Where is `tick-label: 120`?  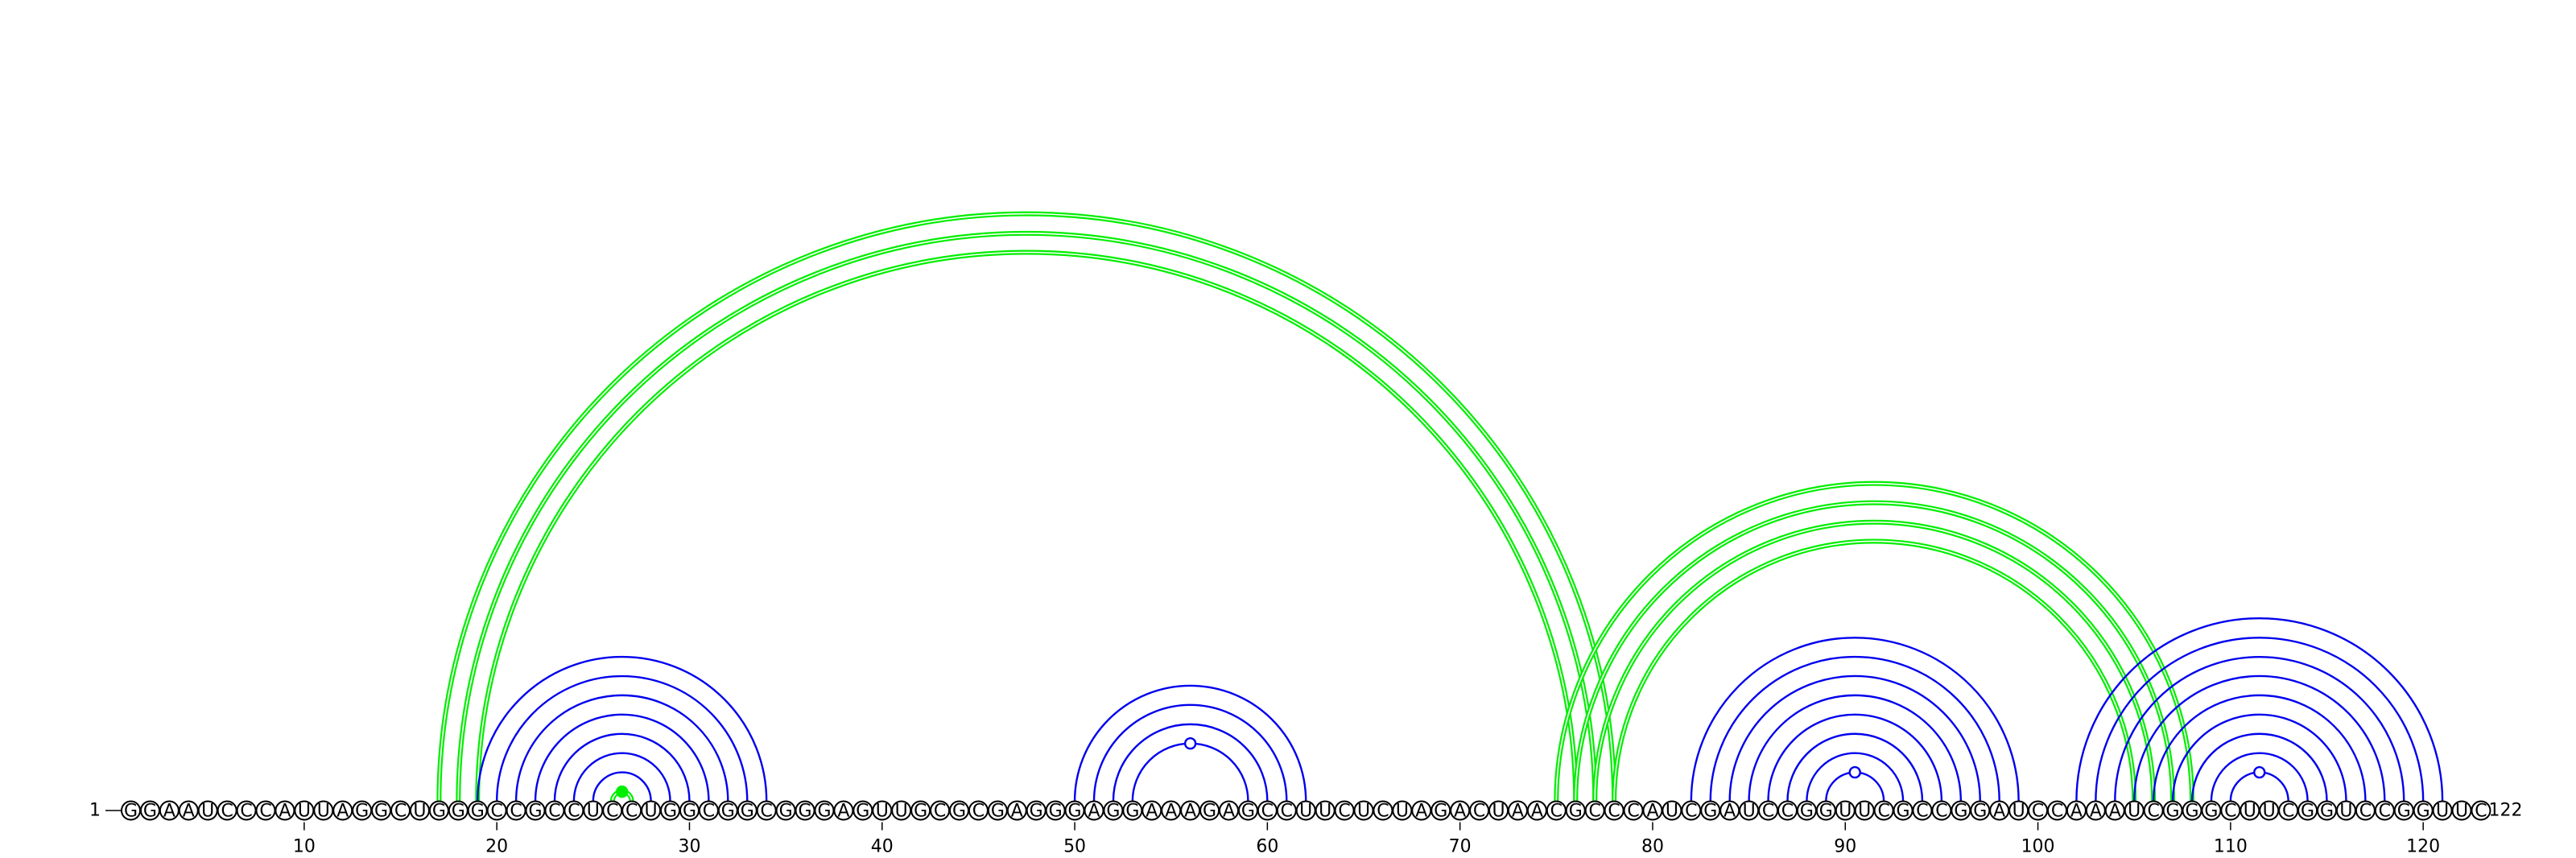
tick-label: 120 is located at coordinates (2423, 847).